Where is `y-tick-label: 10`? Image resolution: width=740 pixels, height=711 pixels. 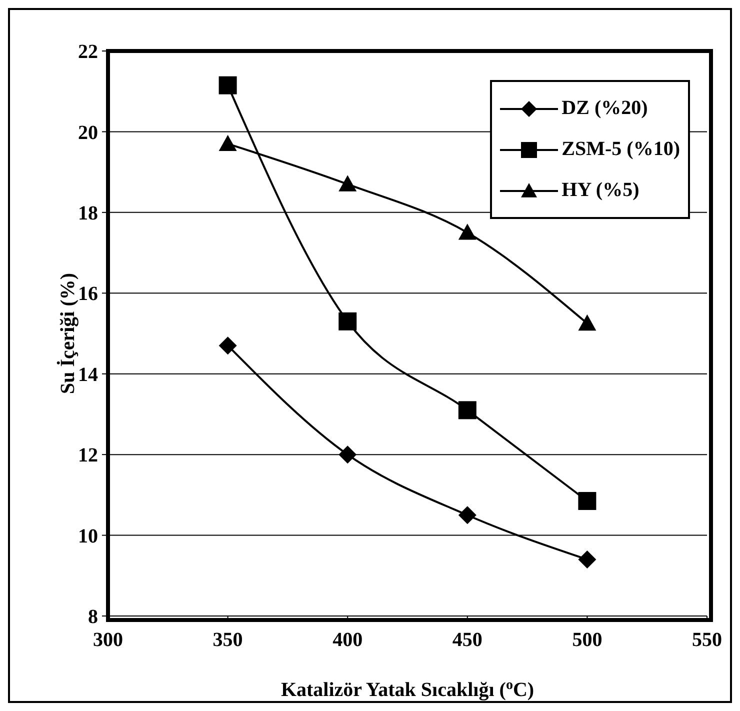
y-tick-label: 10 is located at coordinates (88, 536).